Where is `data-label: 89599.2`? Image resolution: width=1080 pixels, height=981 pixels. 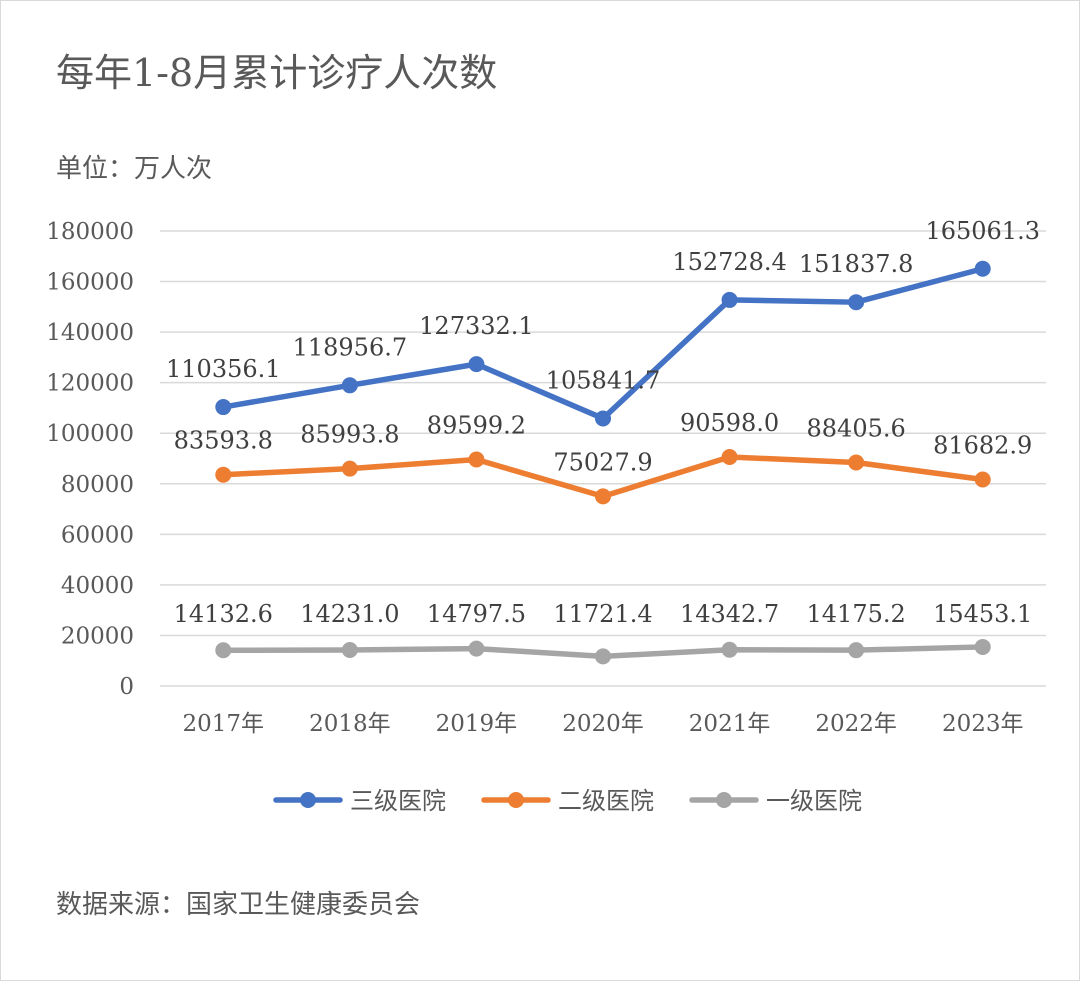 data-label: 89599.2 is located at coordinates (476, 426).